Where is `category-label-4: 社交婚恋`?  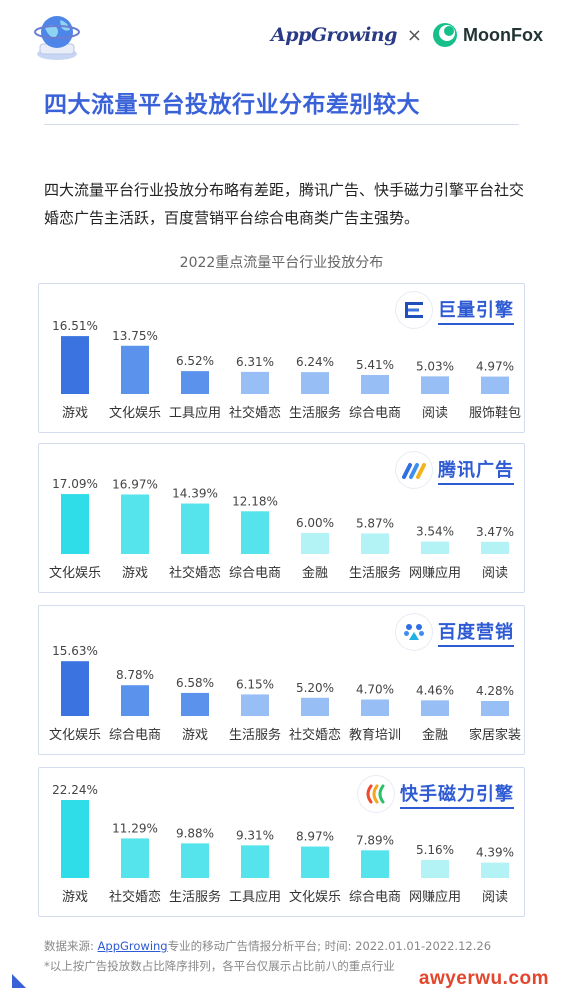 category-label-4: 社交婚恋 is located at coordinates (315, 735).